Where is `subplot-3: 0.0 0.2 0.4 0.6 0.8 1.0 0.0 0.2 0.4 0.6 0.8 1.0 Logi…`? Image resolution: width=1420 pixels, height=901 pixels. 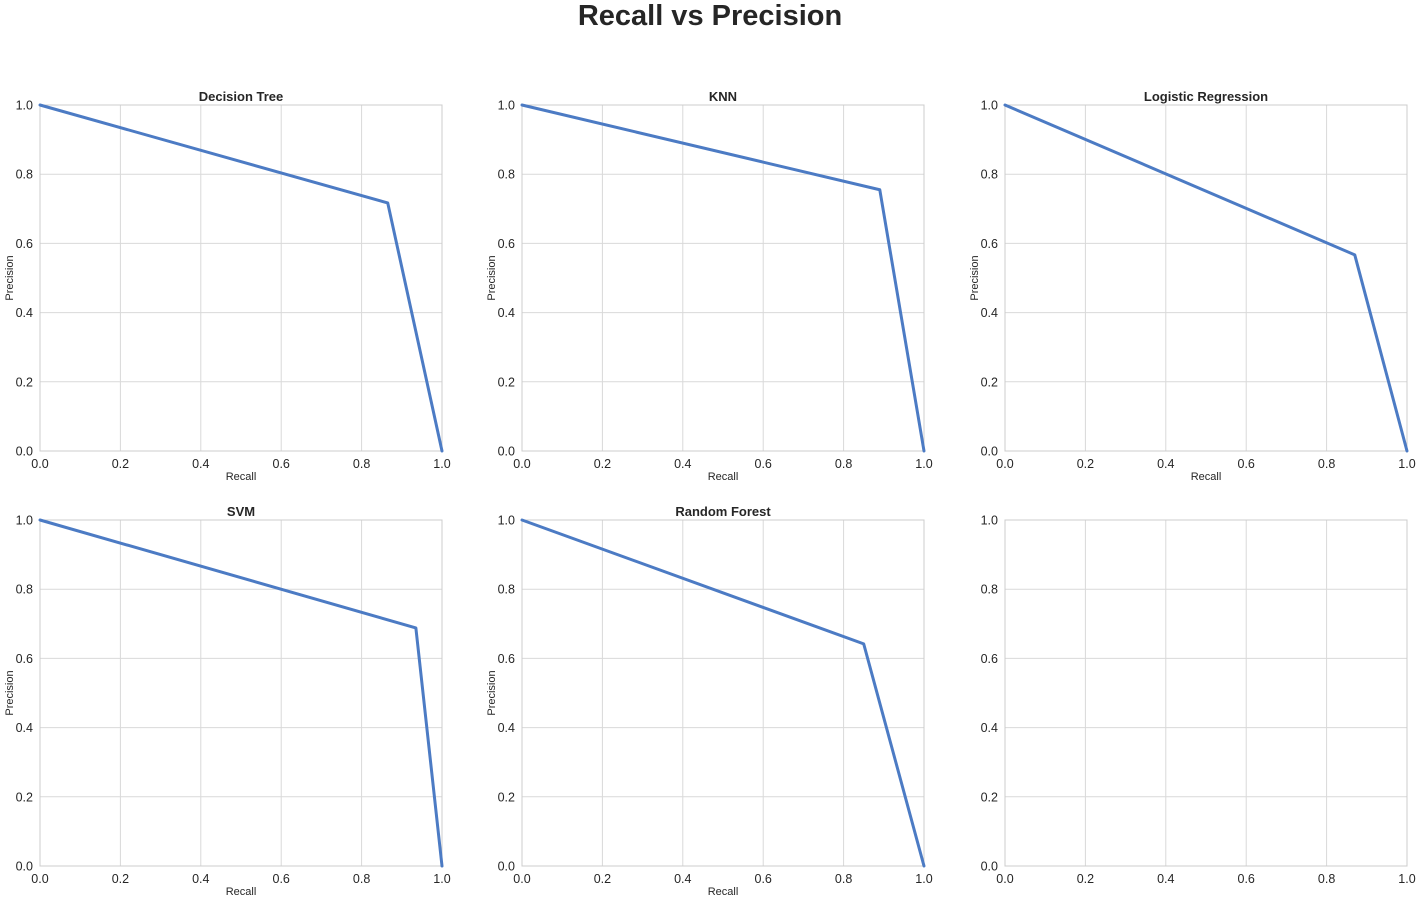 subplot-3: 0.0 0.2 0.4 0.6 0.8 1.0 0.0 0.2 0.4 0.6 0.8 1.0 Logi… is located at coordinates (1192, 286).